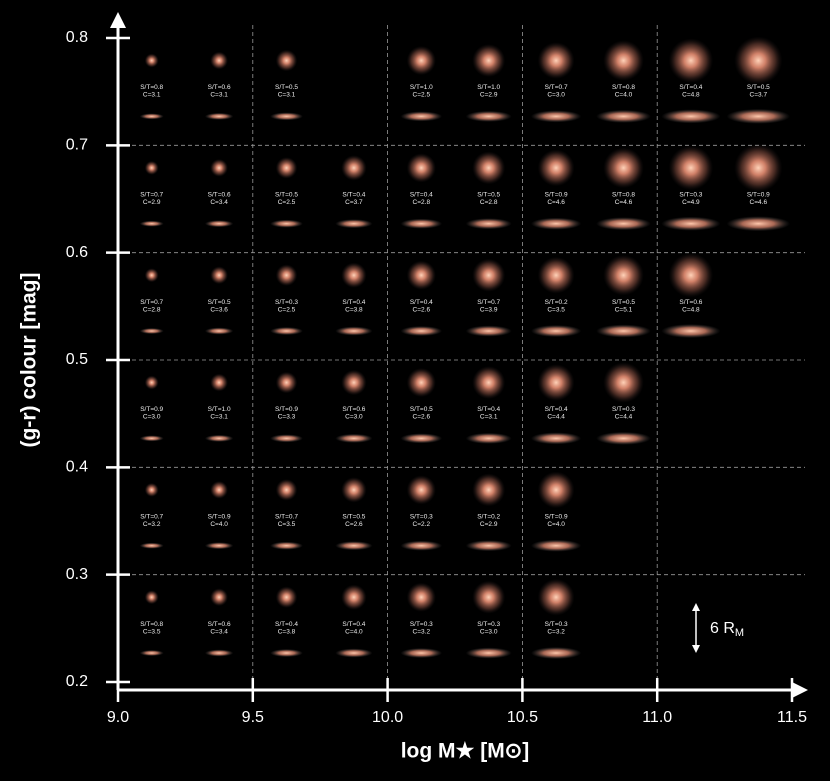  Describe the element at coordinates (219, 202) in the screenshot. I see `c-label: C=3.4` at that location.